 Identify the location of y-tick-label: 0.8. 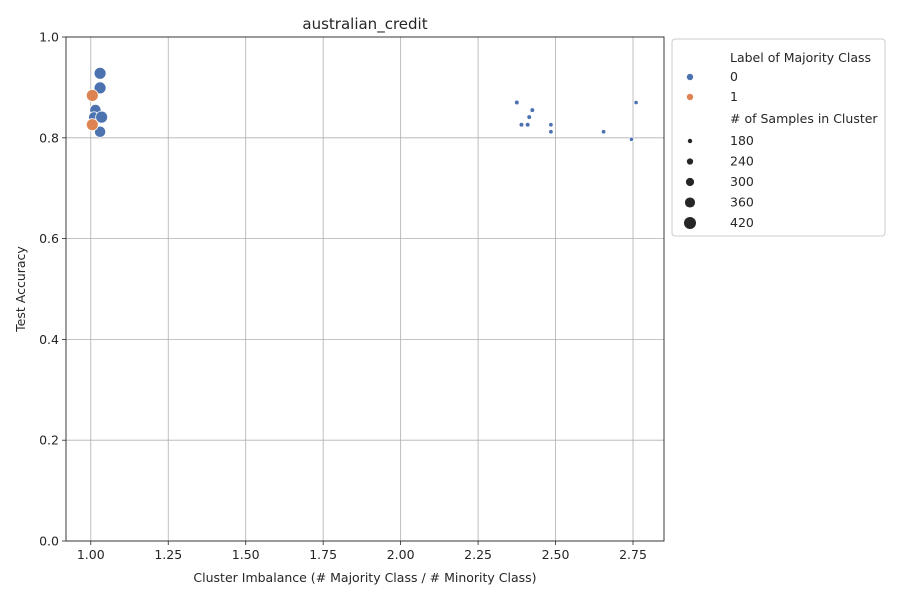
(49, 137).